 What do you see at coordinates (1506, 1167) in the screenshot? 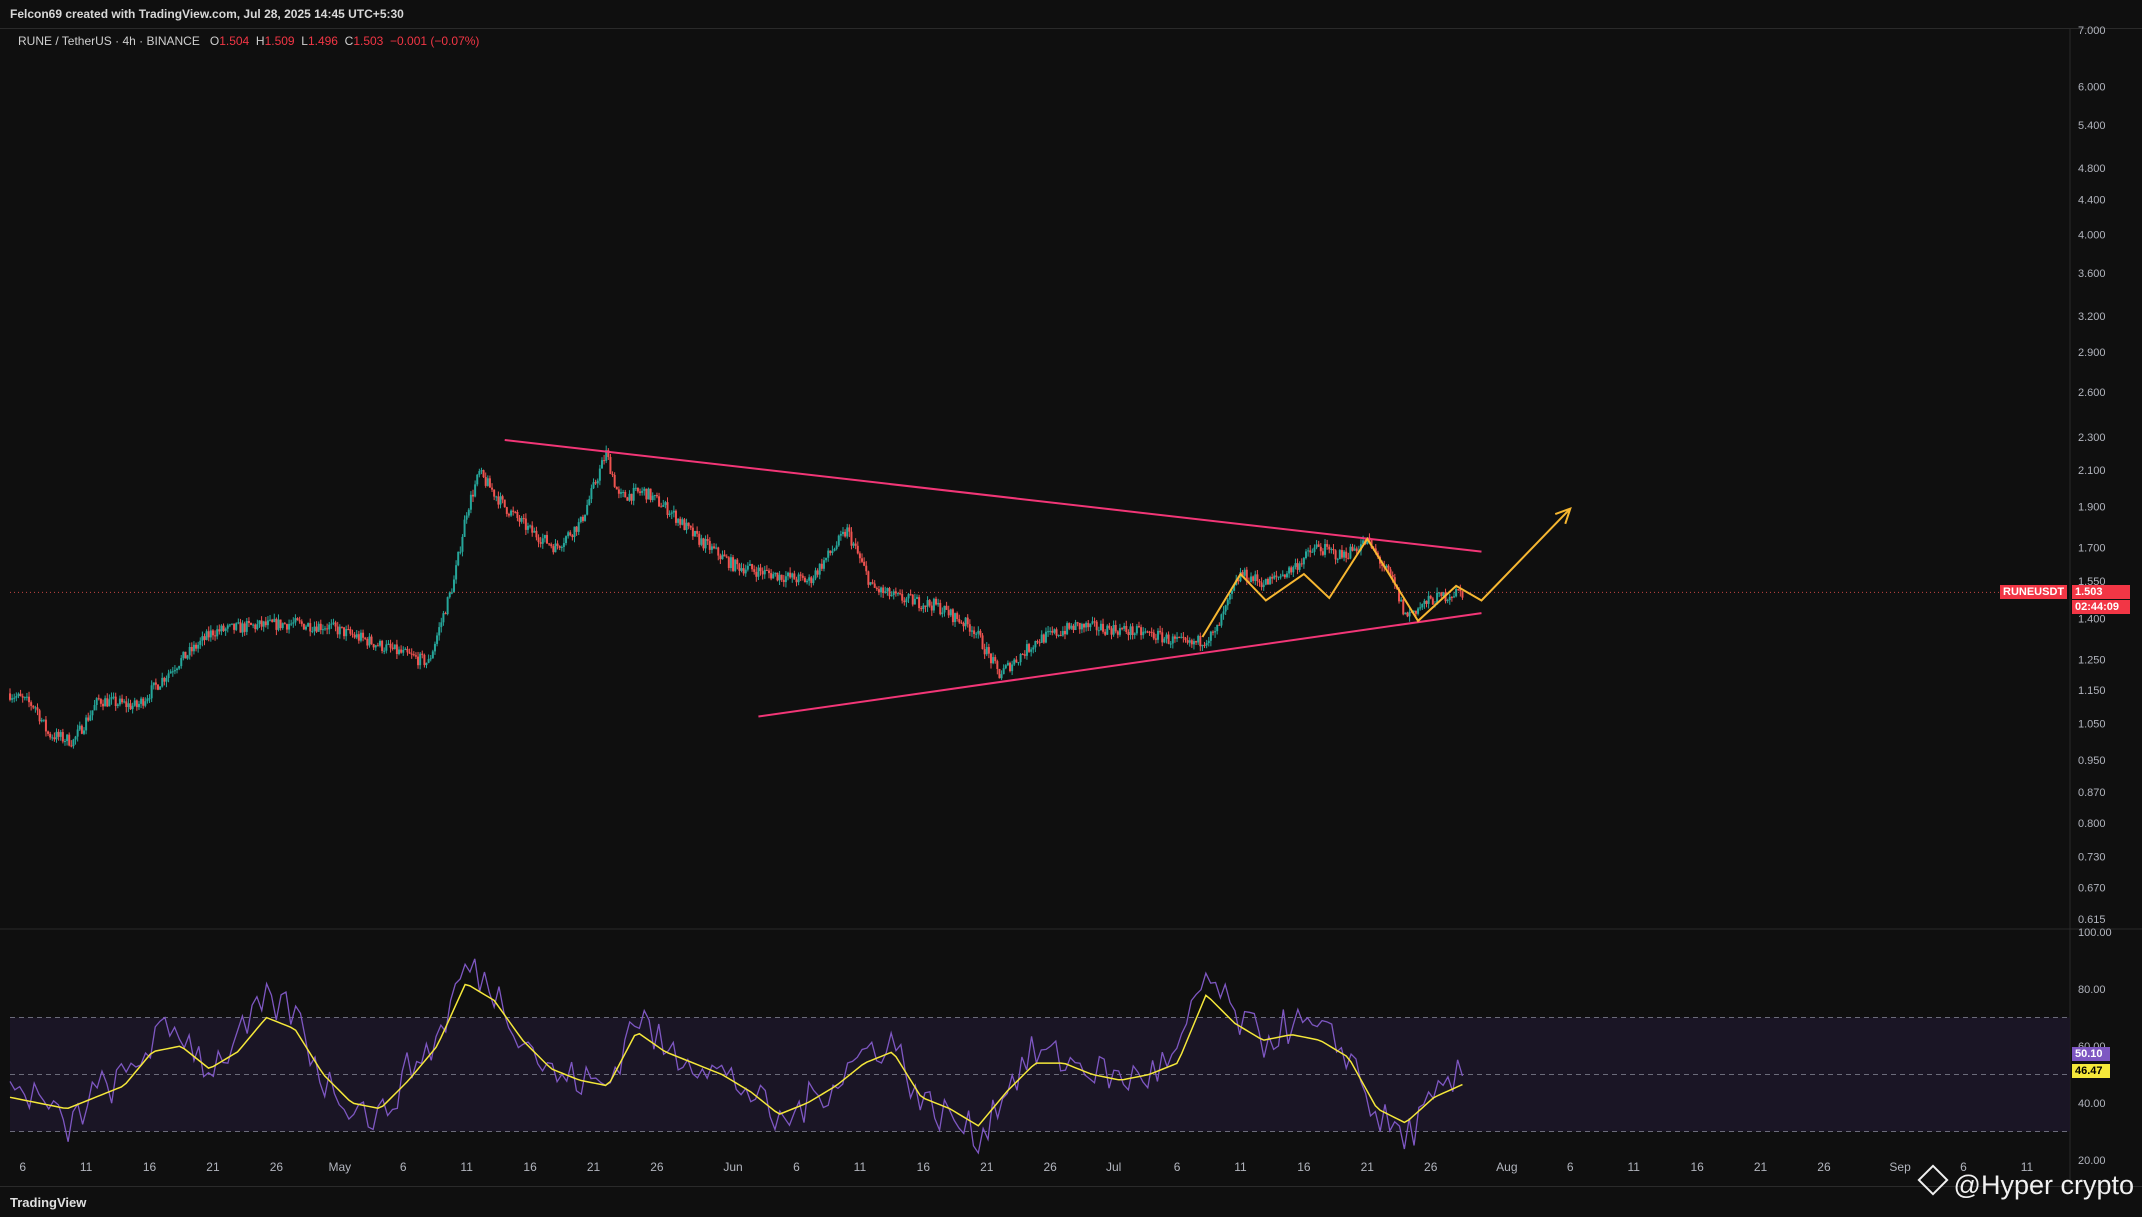
I see `time-tick-label: Aug` at bounding box center [1506, 1167].